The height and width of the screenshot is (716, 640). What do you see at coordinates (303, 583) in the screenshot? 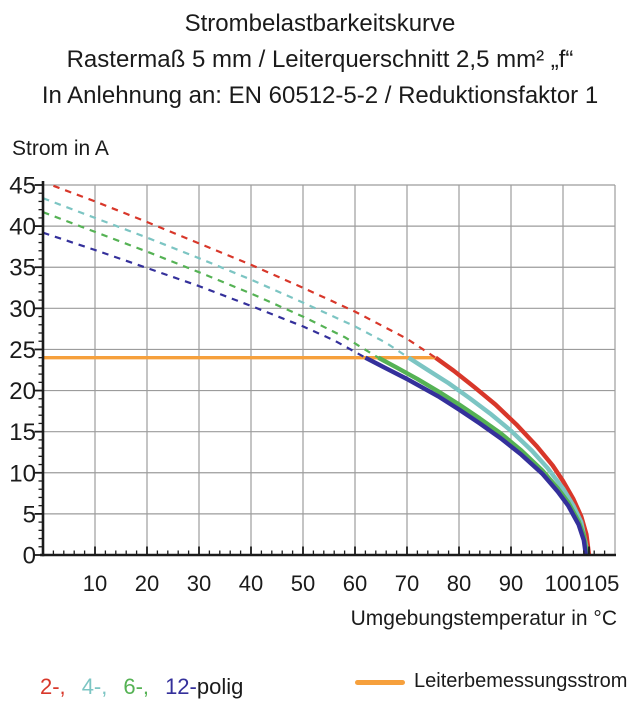
I see `x-tick-label: 50` at bounding box center [303, 583].